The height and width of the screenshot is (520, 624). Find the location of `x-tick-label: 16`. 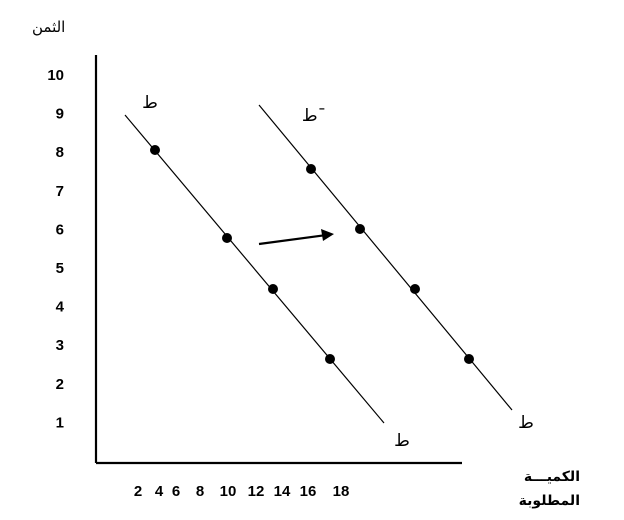

x-tick-label: 16 is located at coordinates (308, 491).